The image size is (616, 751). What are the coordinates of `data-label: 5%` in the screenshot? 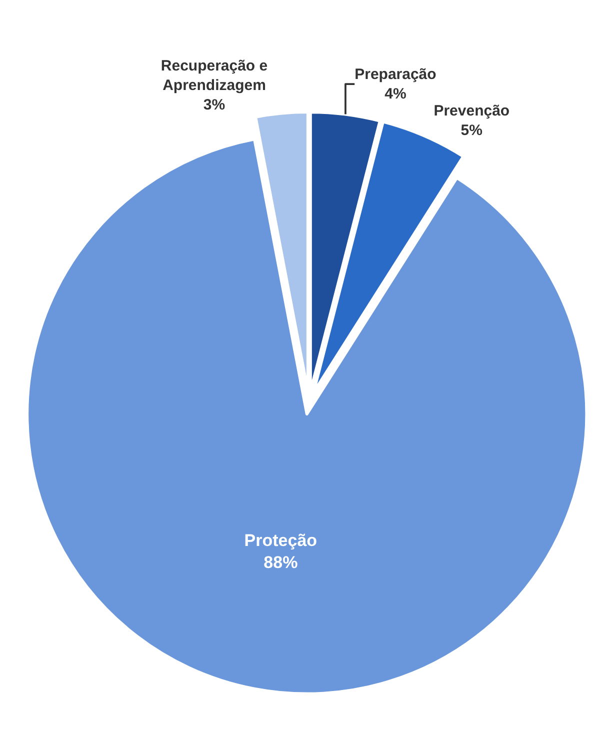 It's located at (471, 130).